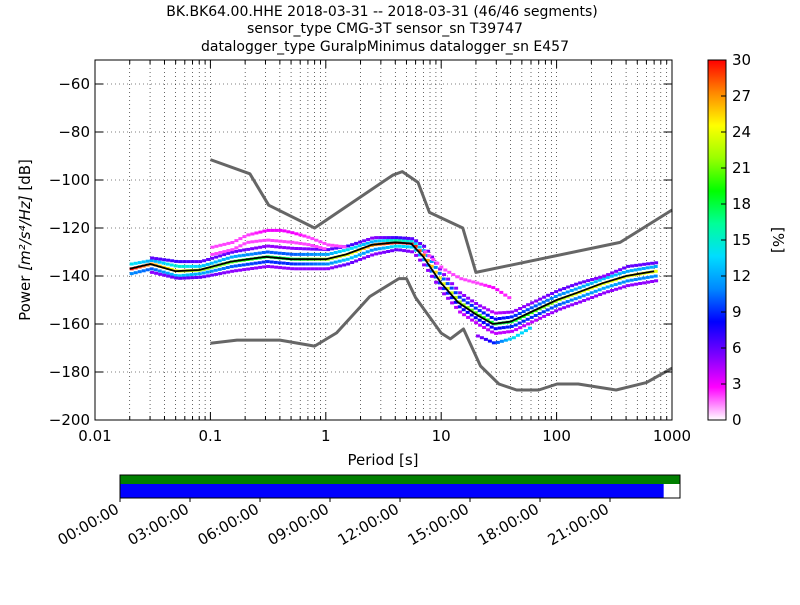 Image resolution: width=800 pixels, height=605 pixels. I want to click on x-tick-label: 0.1, so click(210, 436).